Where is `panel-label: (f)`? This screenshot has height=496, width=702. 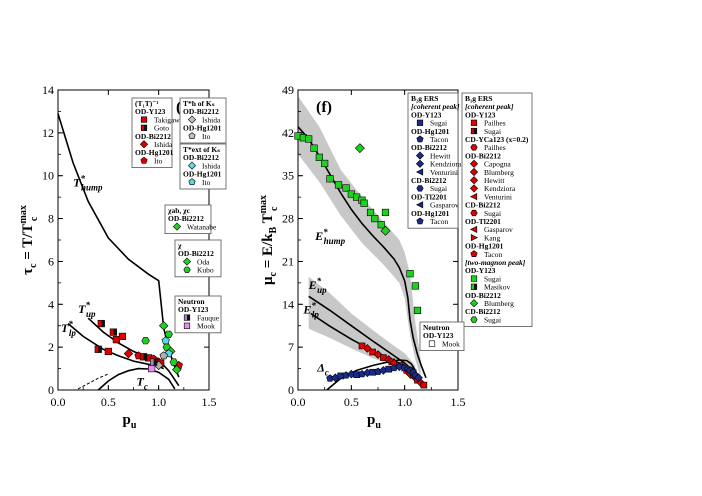 panel-label: (f) is located at coordinates (324, 107).